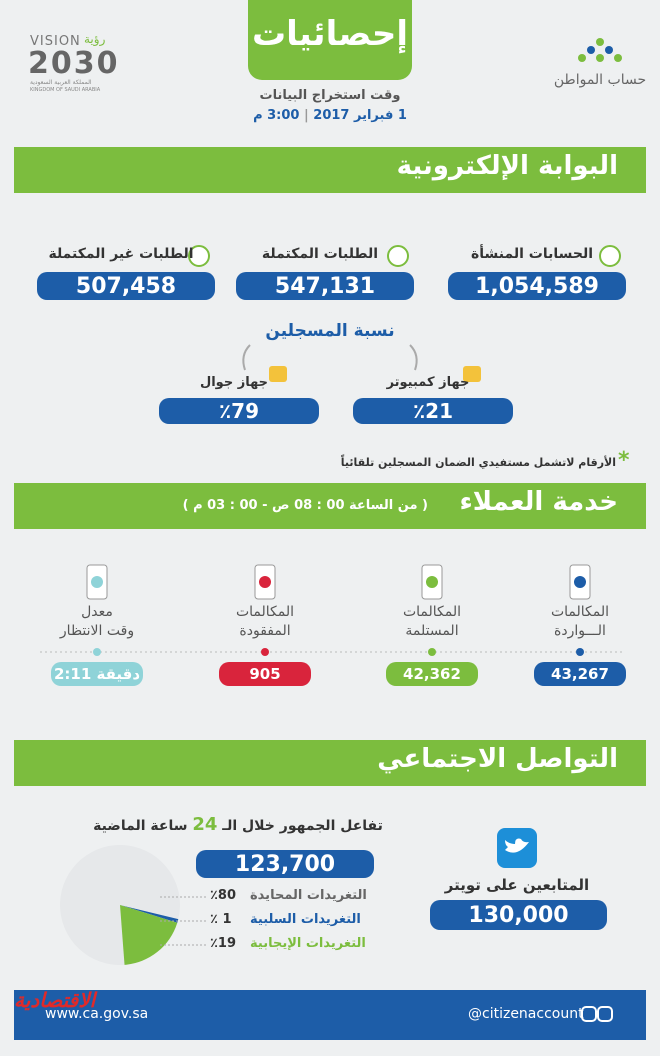 The width and height of the screenshot is (660, 1056). I want to click on section-banner: التواصل الاجتماعي, so click(330, 763).